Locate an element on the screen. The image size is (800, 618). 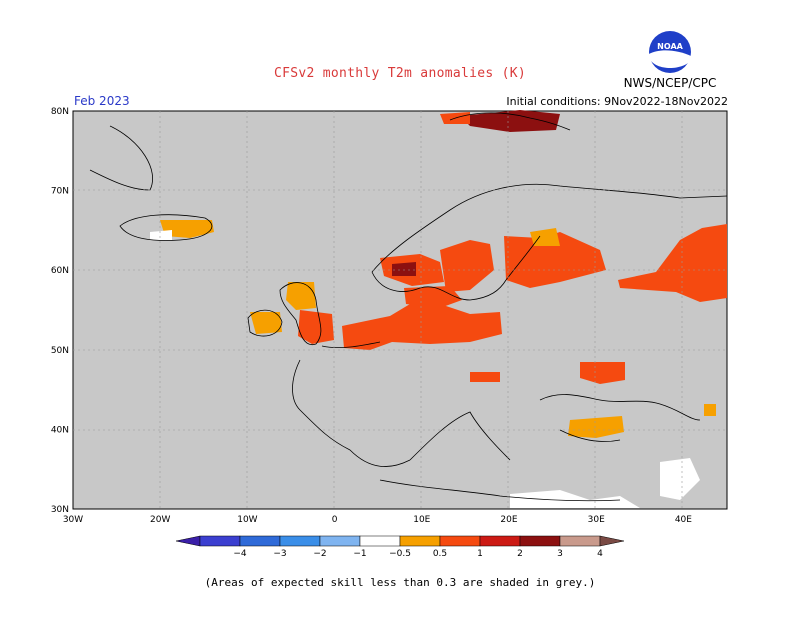
noaa-logo: NOAA is located at coordinates (670, 52).